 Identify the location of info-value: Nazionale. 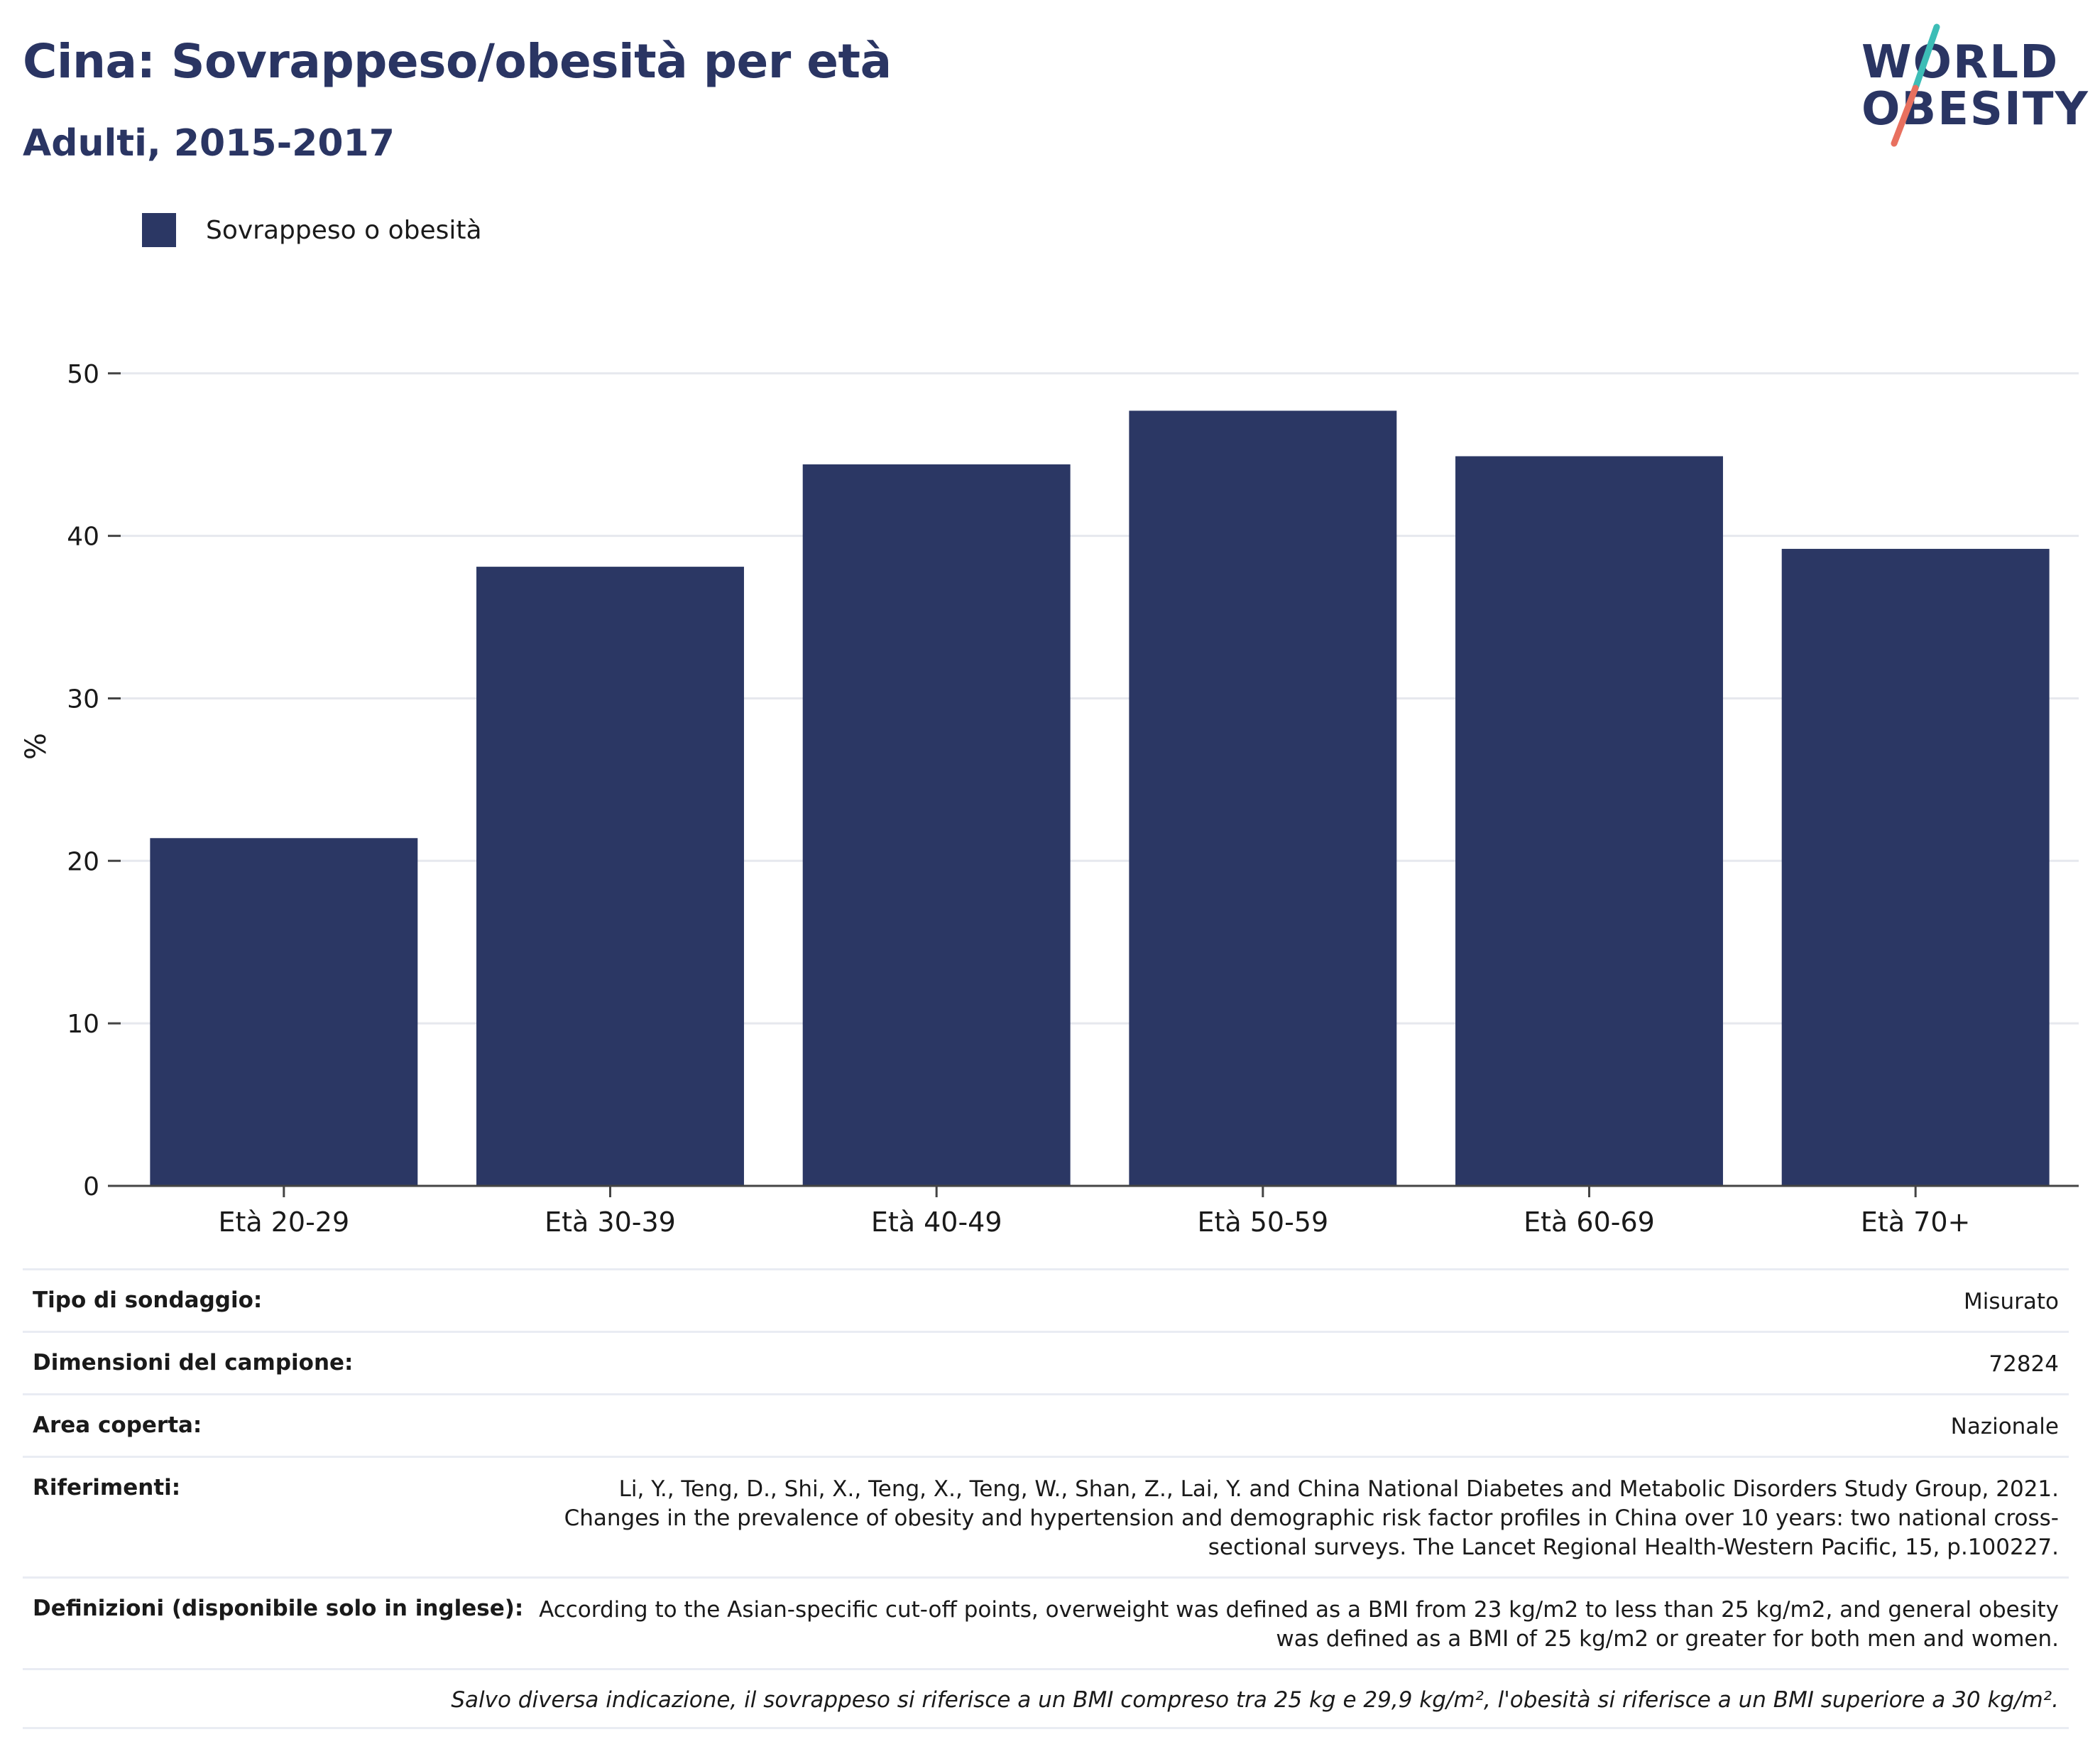
(2004, 1426).